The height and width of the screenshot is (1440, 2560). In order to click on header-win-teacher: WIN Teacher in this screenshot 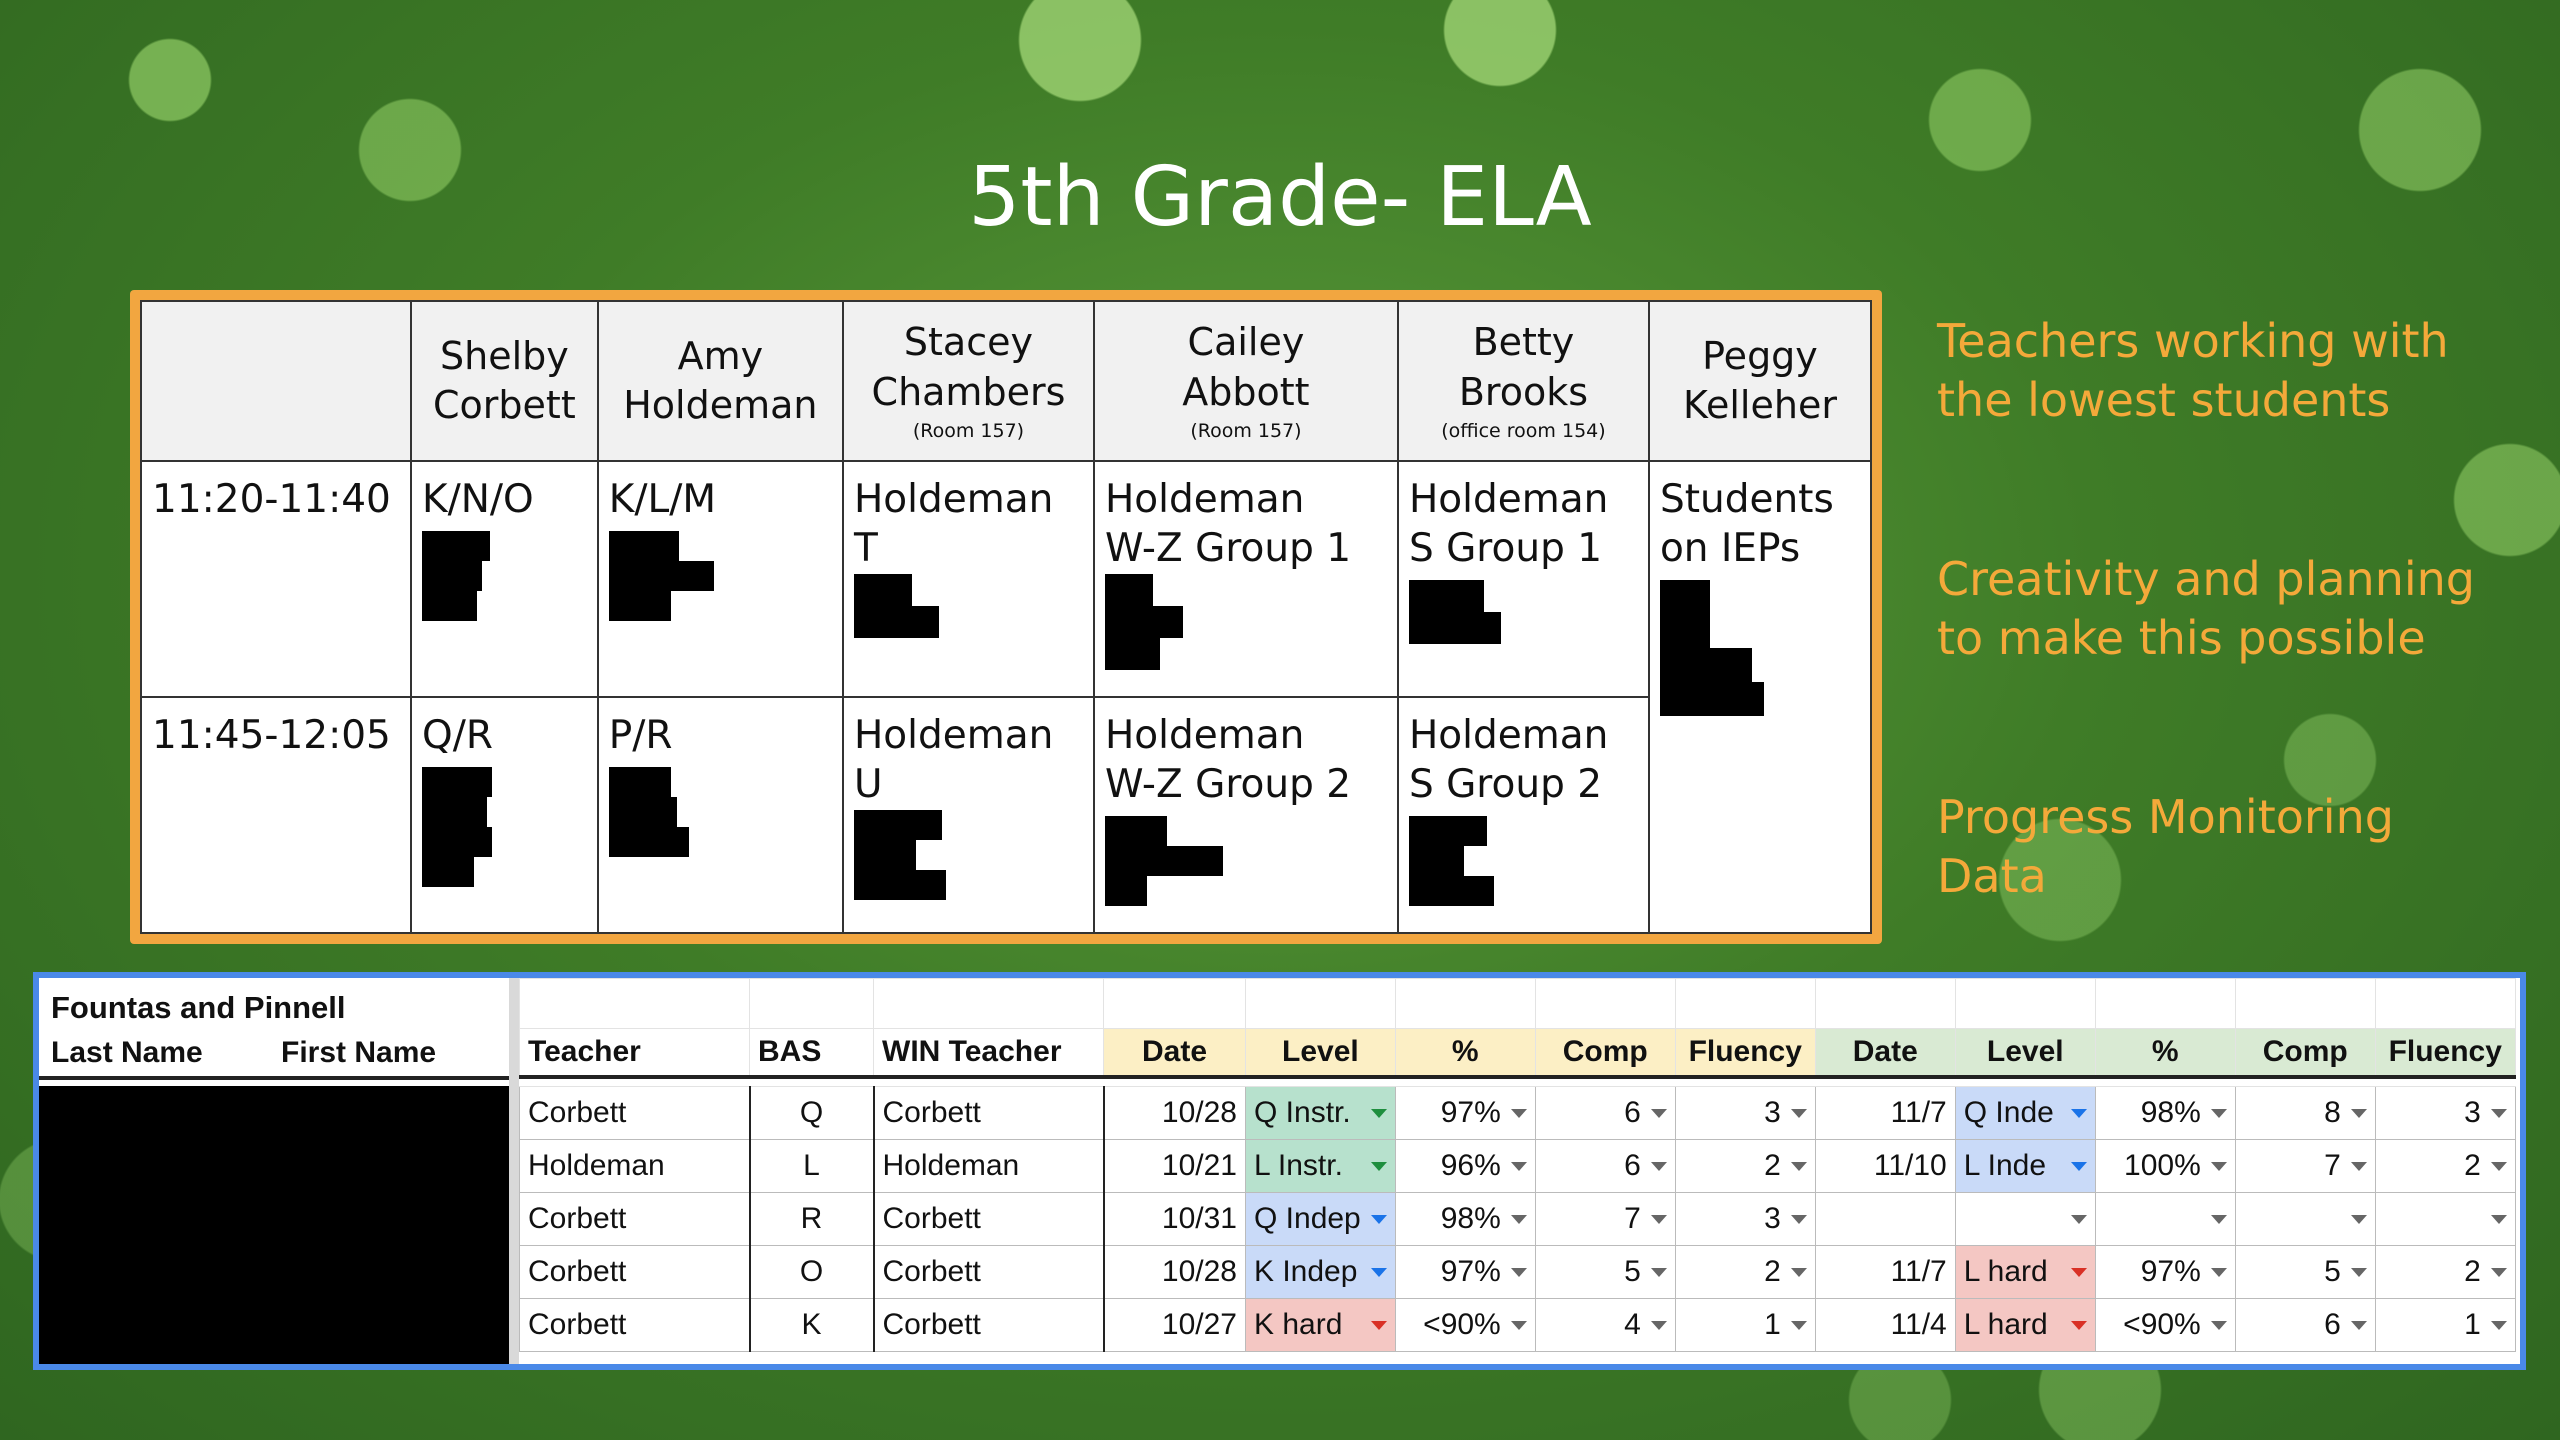, I will do `click(988, 1053)`.